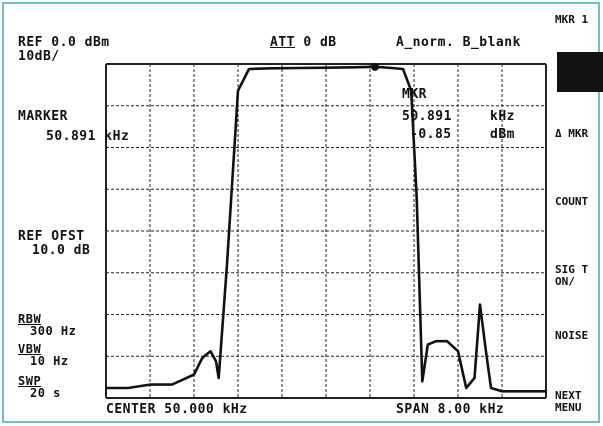 The image size is (603, 426). What do you see at coordinates (572, 19) in the screenshot?
I see `softkey-mkr: MKR 1` at bounding box center [572, 19].